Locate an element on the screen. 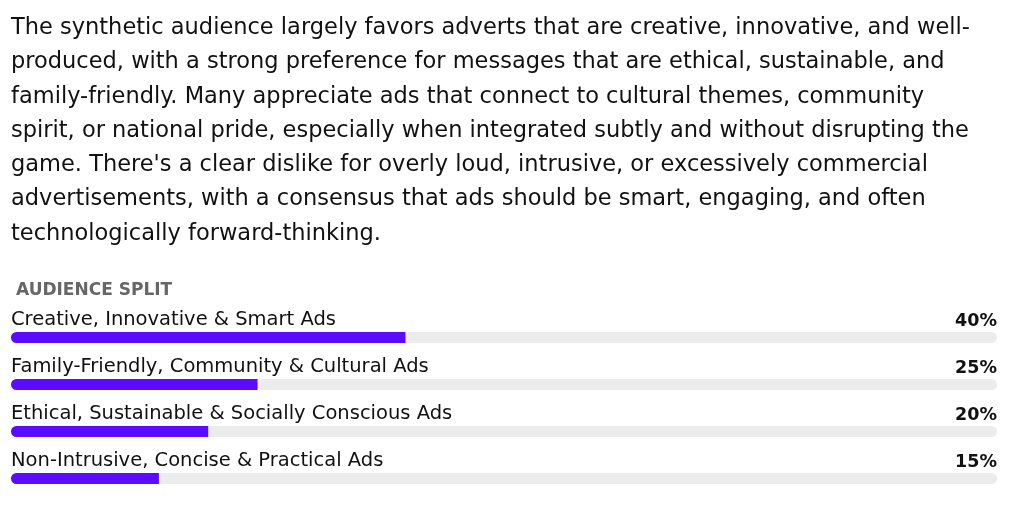 The height and width of the screenshot is (506, 1023). y-tick-label: Creative, Innovative & Smart Ads is located at coordinates (173, 318).